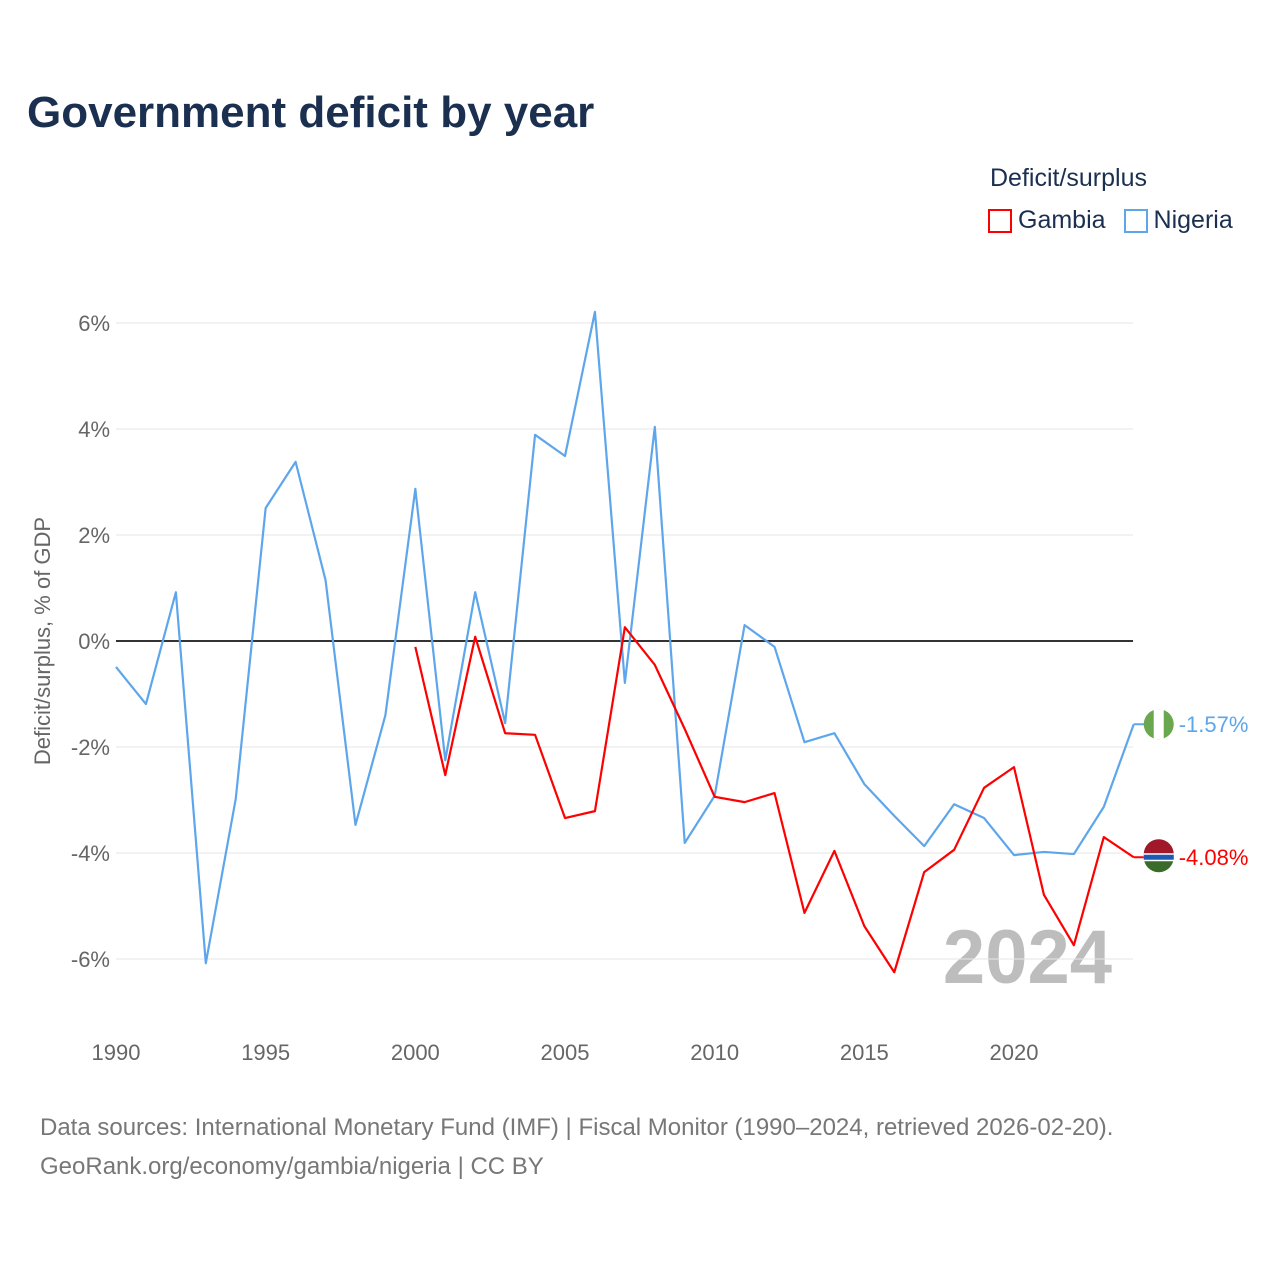 This screenshot has height=1280, width=1280. Describe the element at coordinates (116, 1052) in the screenshot. I see `x-tick-label: 1990` at that location.